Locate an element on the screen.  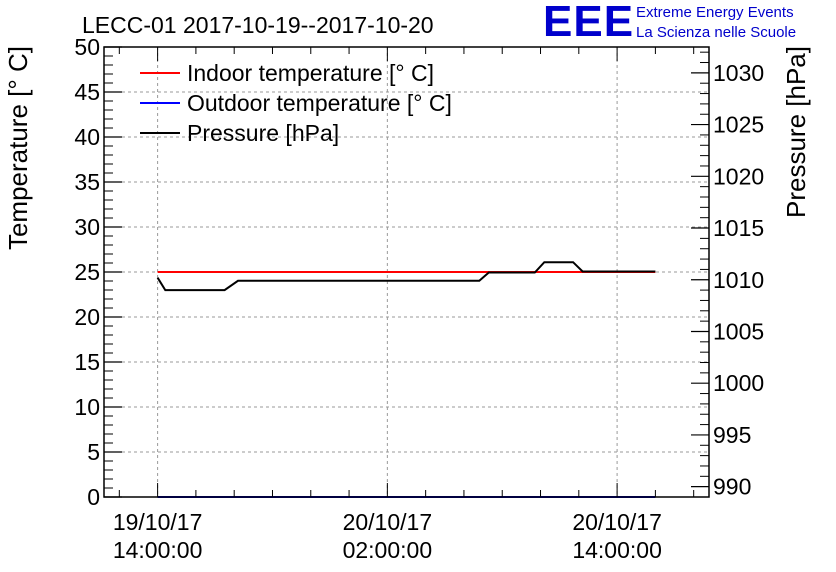
eee-logo: EEE is located at coordinates (589, 23).